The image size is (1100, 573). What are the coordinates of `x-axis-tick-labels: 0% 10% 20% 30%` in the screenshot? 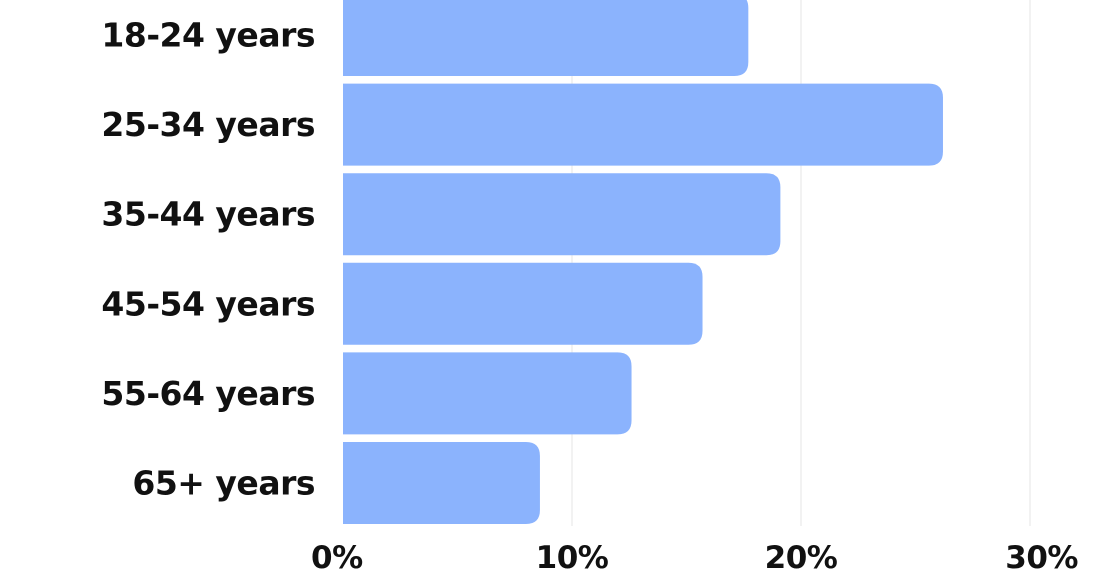 It's located at (695, 556).